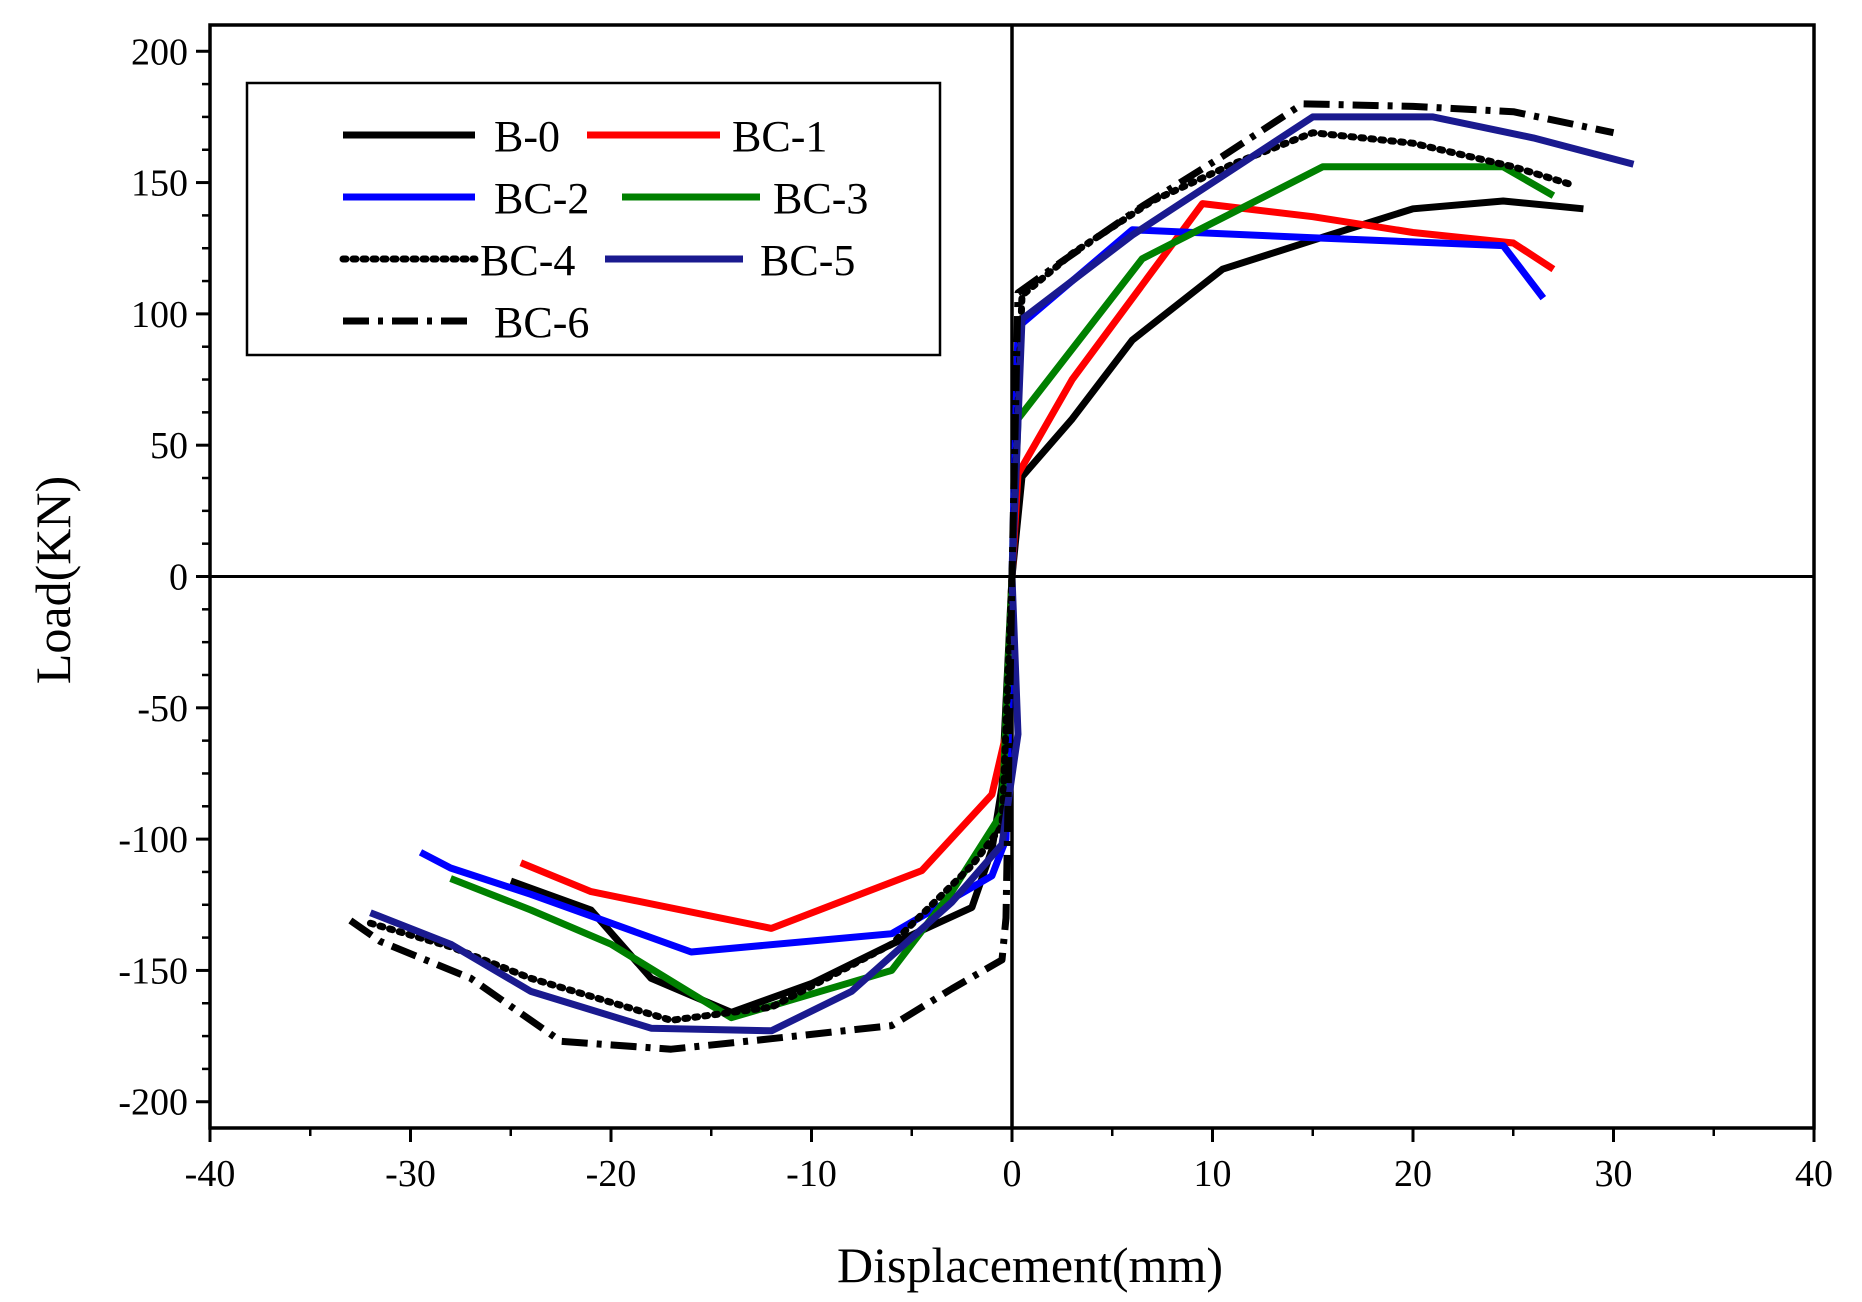 The width and height of the screenshot is (1862, 1302). What do you see at coordinates (1213, 1174) in the screenshot?
I see `x-tick-label: 10` at bounding box center [1213, 1174].